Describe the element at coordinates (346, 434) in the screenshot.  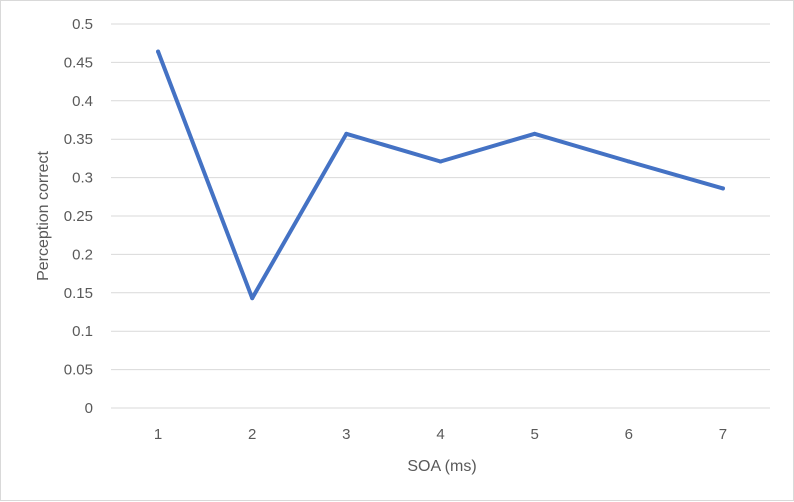
I see `x-tick-label-2: 3` at that location.